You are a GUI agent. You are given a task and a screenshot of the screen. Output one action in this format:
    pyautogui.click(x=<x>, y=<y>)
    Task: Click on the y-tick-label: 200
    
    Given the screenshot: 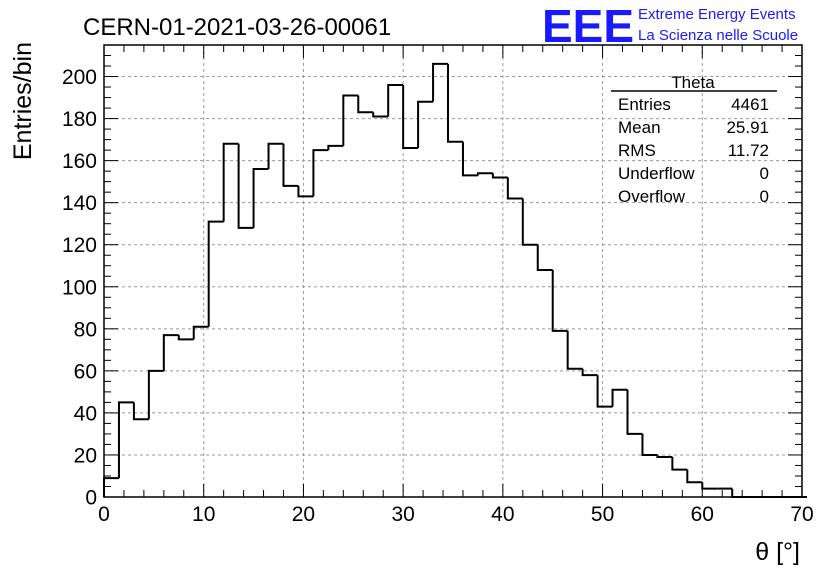 What is the action you would take?
    pyautogui.click(x=79, y=77)
    